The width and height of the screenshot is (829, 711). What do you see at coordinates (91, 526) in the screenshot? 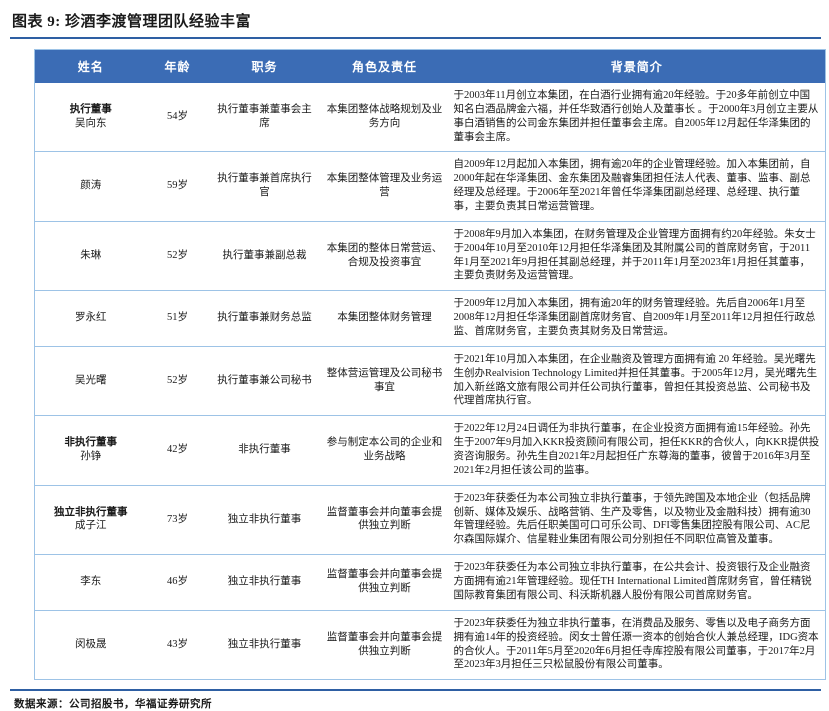
I see `director-name: 成子江` at bounding box center [91, 526].